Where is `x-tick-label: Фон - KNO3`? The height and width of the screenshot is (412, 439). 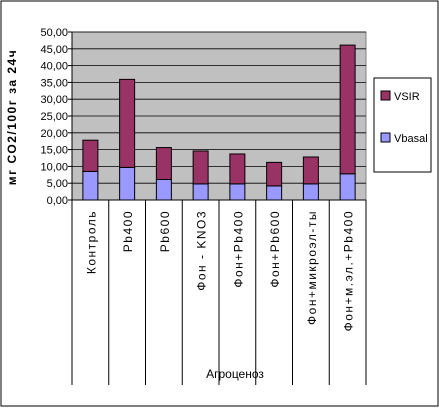
x-tick-label: Фон - KNO3 is located at coordinates (202, 250).